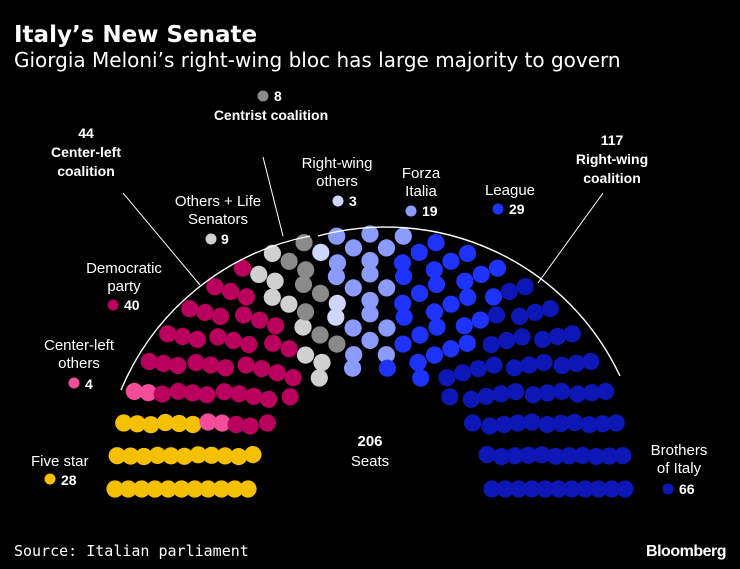  What do you see at coordinates (337, 181) in the screenshot?
I see `right-wing-others-label-2: others` at bounding box center [337, 181].